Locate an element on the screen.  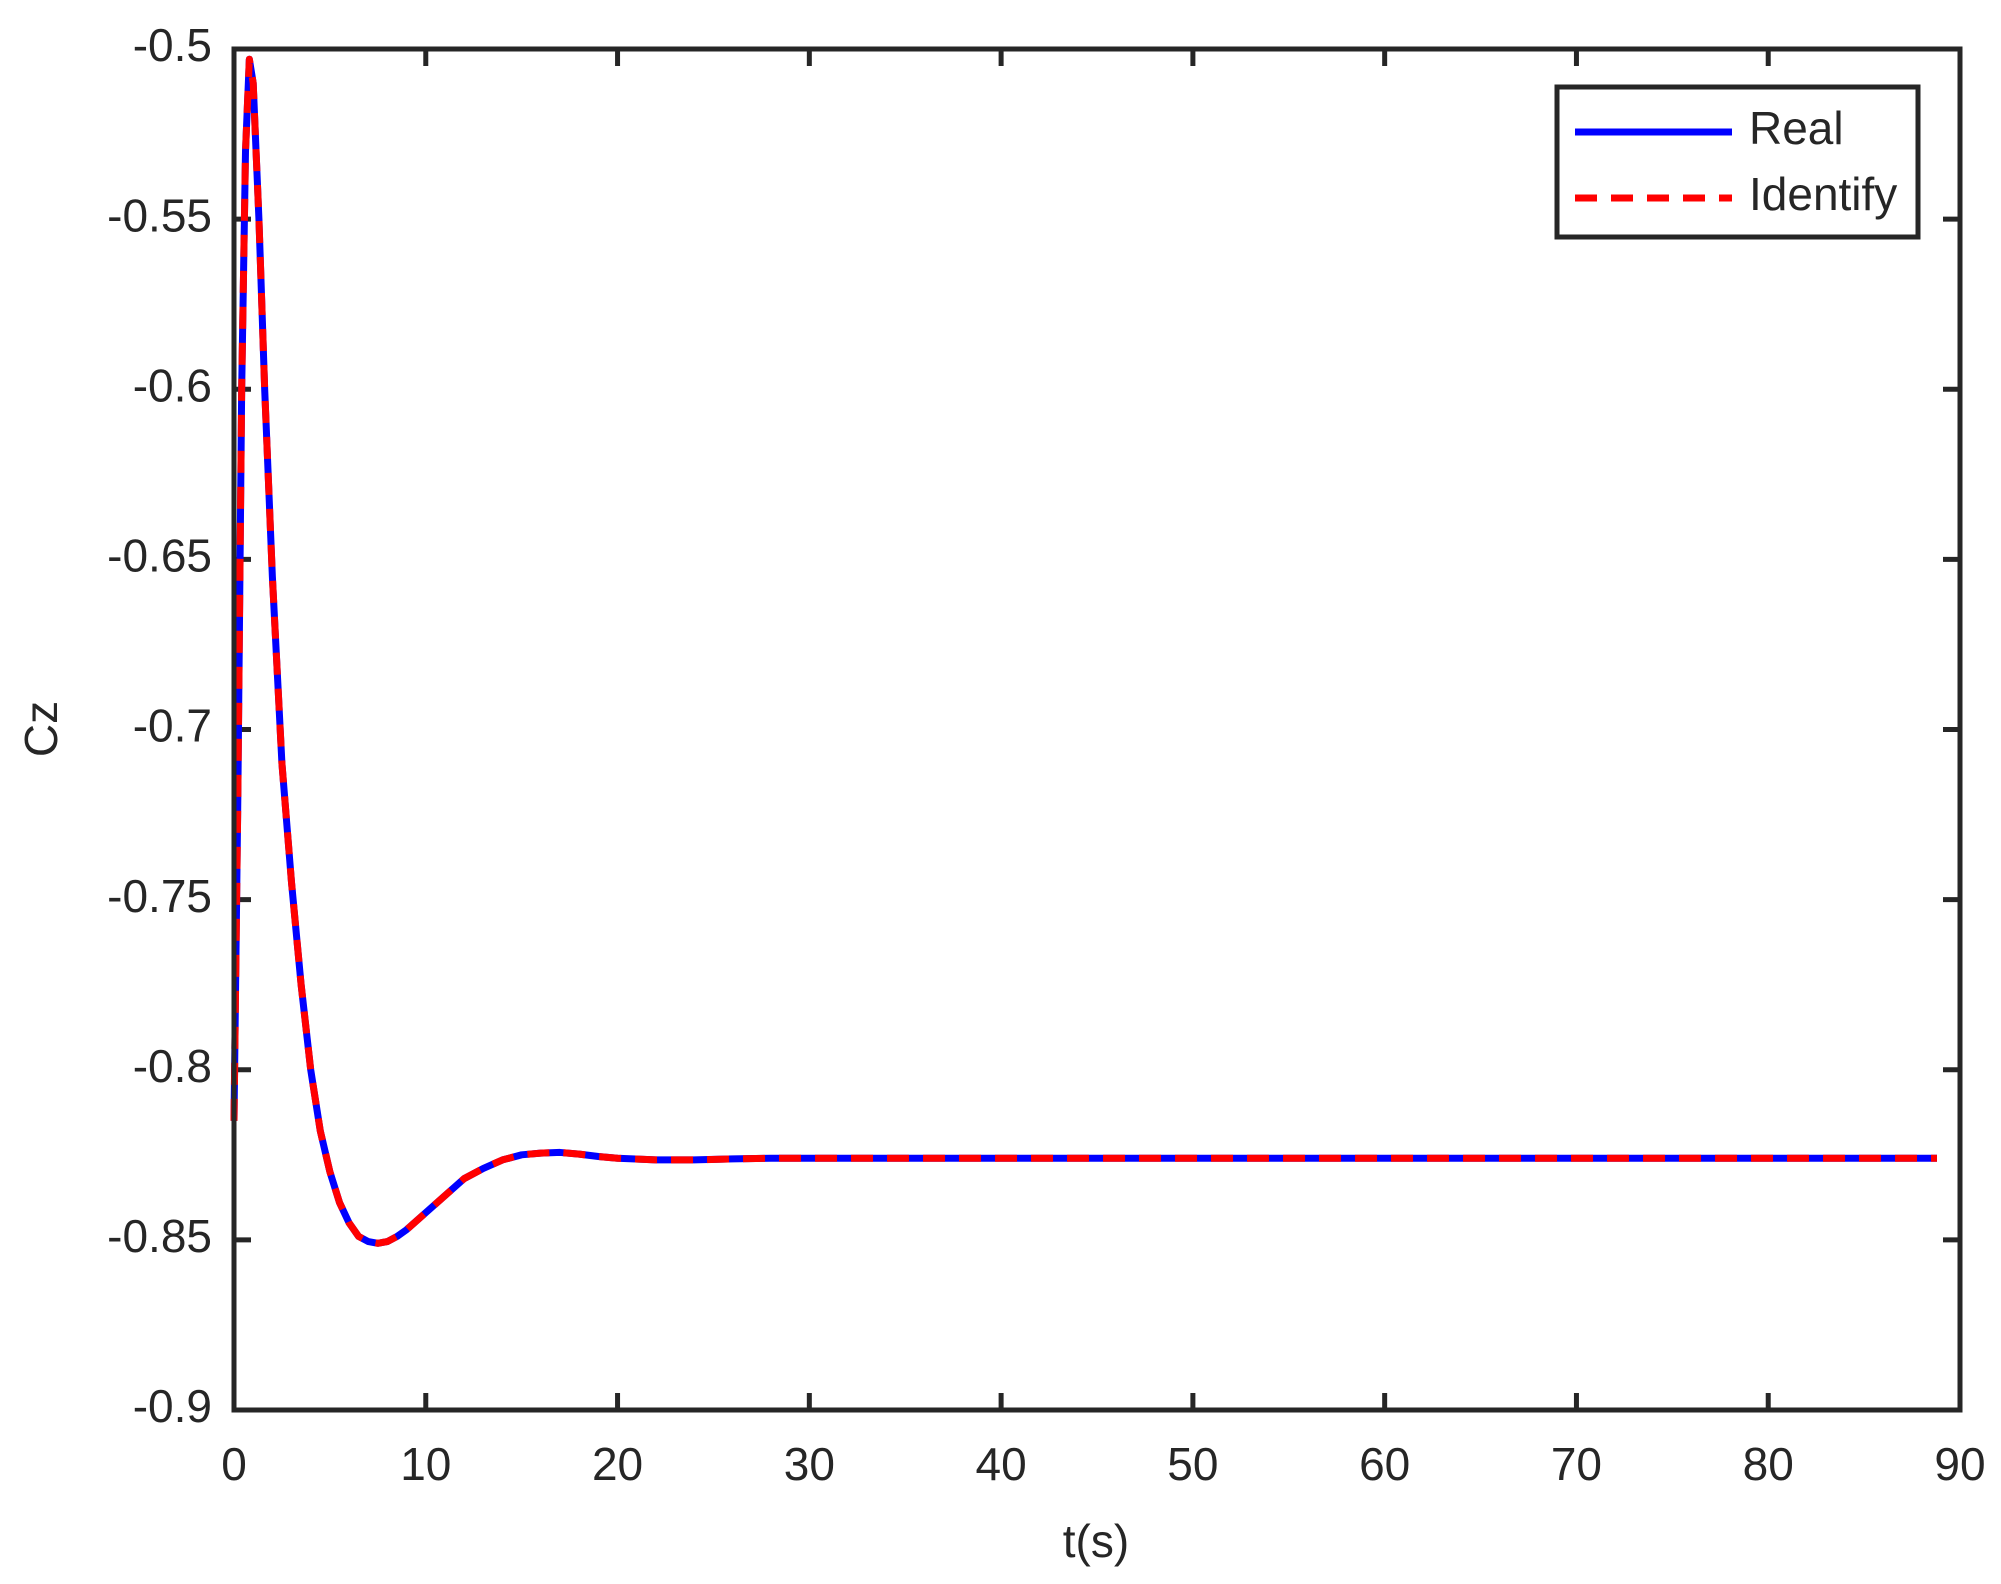
y-tick-label: -0.7 is located at coordinates (172, 726).